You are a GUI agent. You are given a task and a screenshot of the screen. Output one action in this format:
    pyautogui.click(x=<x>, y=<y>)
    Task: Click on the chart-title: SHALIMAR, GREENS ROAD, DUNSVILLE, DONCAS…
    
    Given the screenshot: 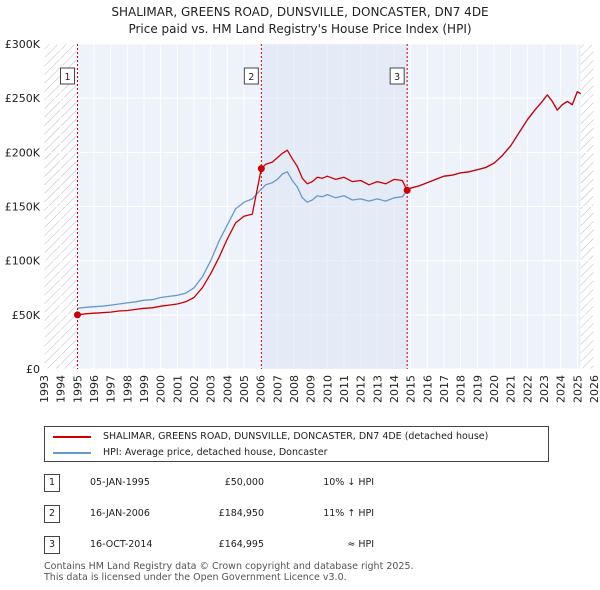 What is the action you would take?
    pyautogui.click(x=300, y=21)
    